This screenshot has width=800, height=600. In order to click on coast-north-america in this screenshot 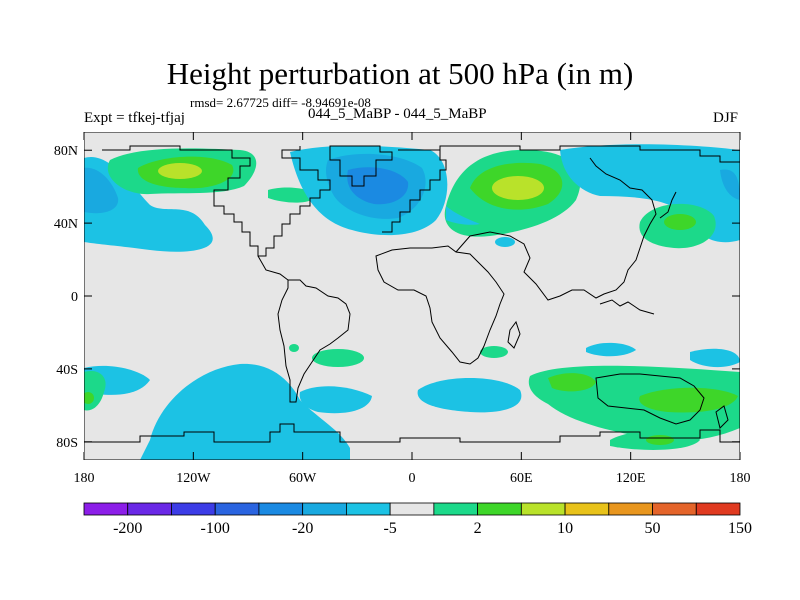, I will do `click(216, 201)`.